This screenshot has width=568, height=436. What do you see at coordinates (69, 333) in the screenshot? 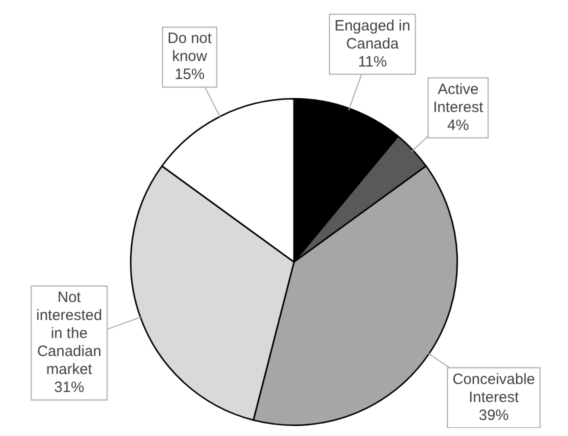
I see `slice-label: Not interested in the Canadian market` at bounding box center [69, 333].